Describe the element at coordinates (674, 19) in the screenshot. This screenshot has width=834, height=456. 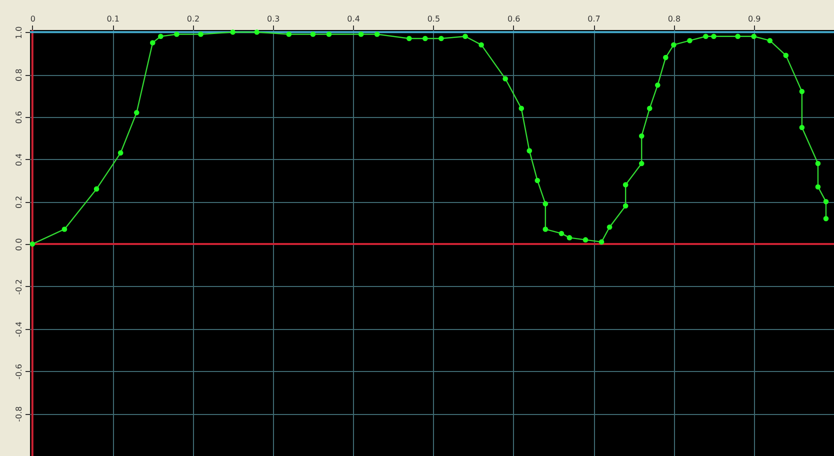
I see `x-tick-label: 0.8` at that location.